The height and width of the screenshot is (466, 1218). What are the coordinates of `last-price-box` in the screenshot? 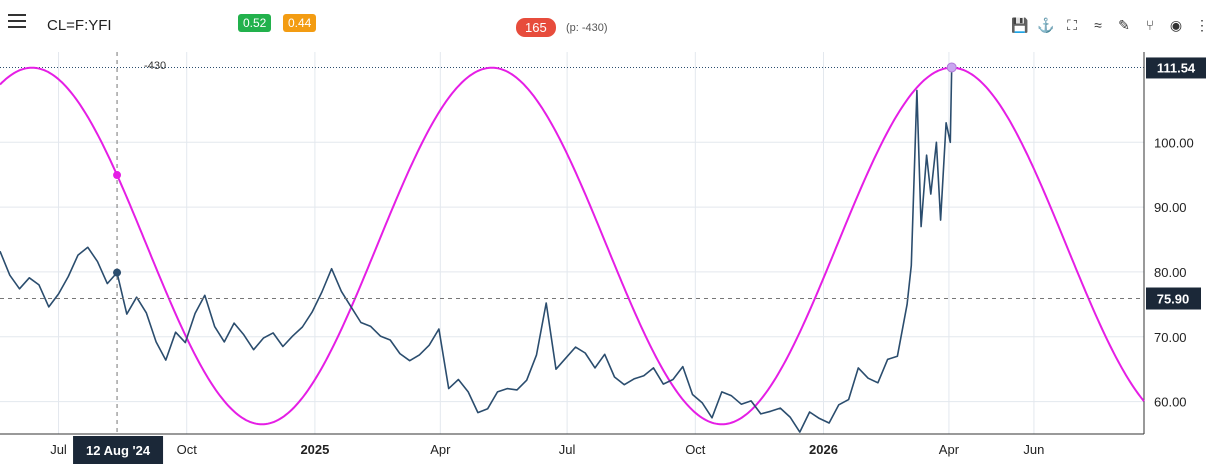 It's located at (1176, 68).